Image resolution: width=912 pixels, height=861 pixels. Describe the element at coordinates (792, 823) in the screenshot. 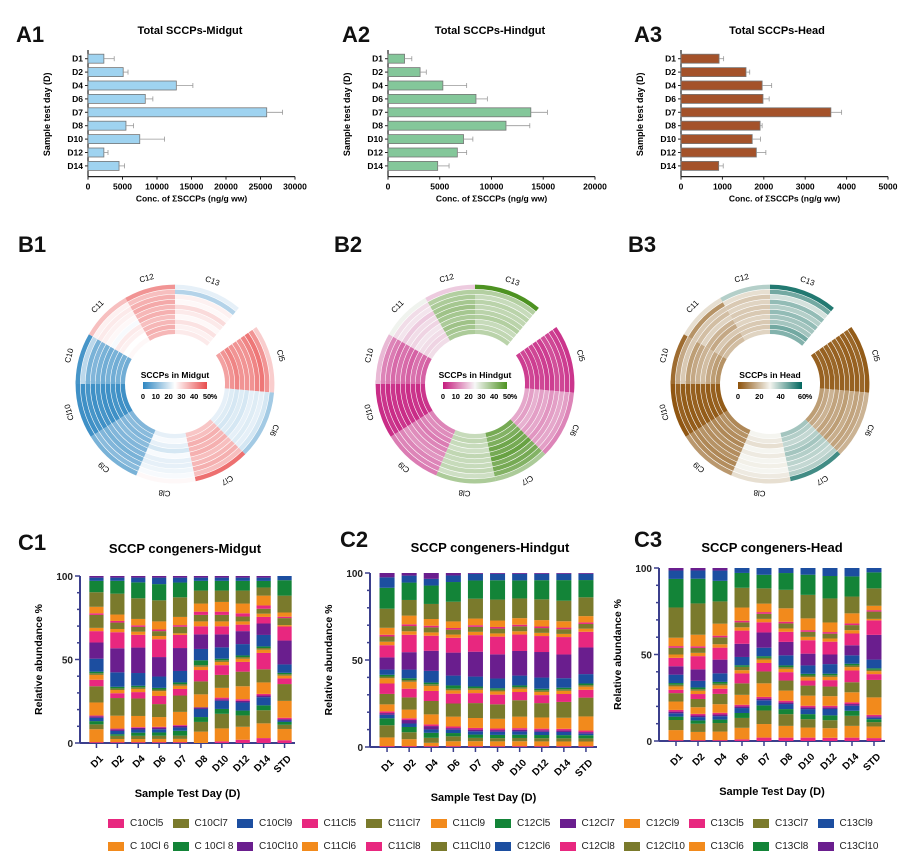

I see `legend-label: C13Cl7` at that location.